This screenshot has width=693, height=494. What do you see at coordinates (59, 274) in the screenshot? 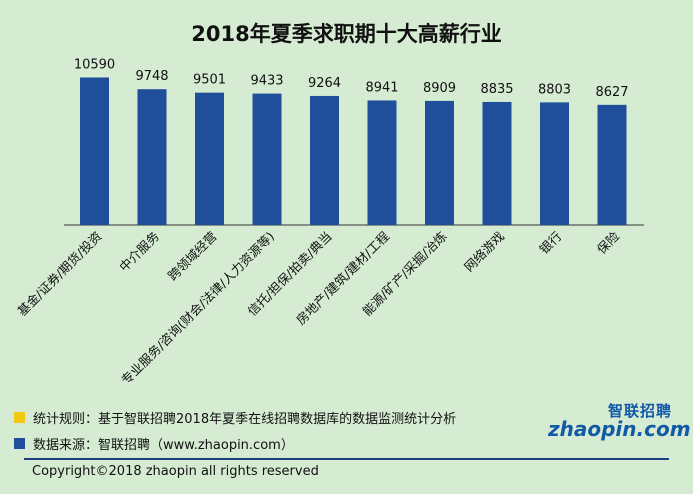
I see `category-label-0: 基金/证券/期货/投资` at bounding box center [59, 274].